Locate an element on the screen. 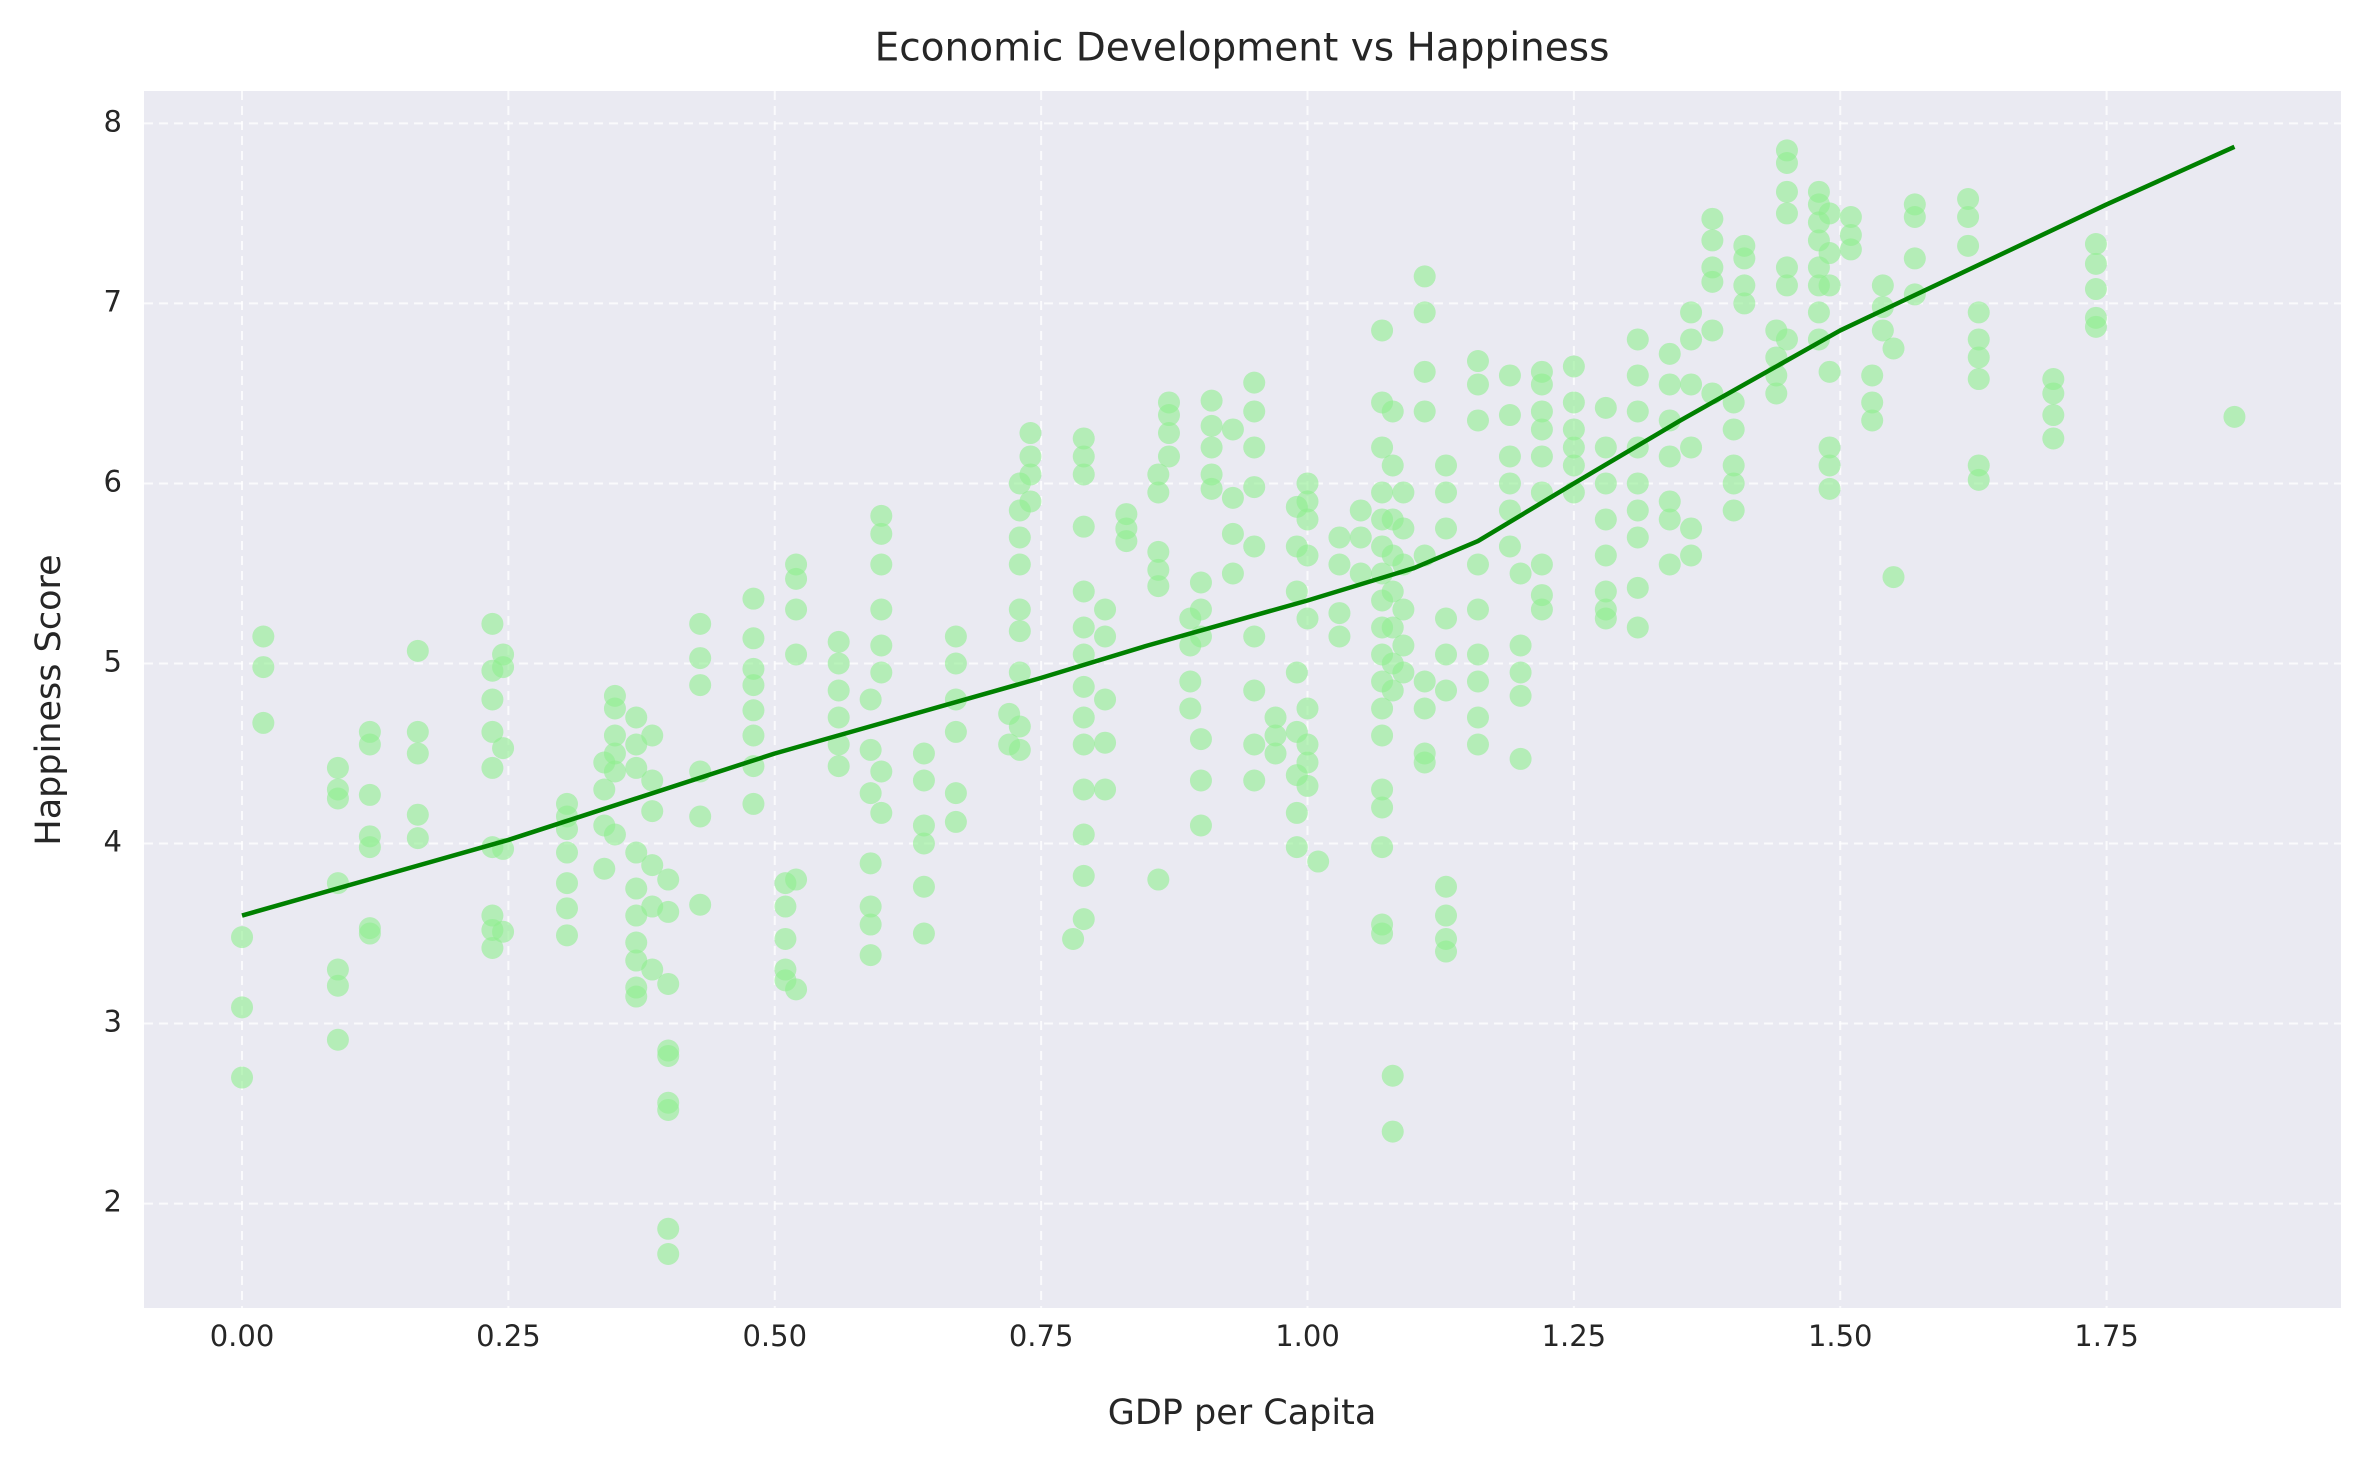 The height and width of the screenshot is (1467, 2371). chart-title: Economic Development vs Happiness is located at coordinates (1242, 48).